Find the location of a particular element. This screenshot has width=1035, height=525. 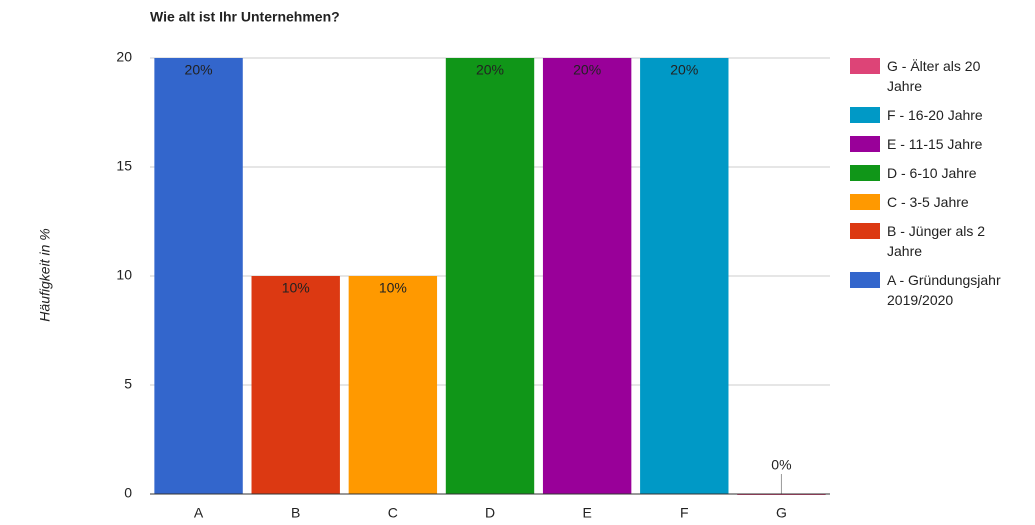

x-tick-label: C is located at coordinates (393, 513).